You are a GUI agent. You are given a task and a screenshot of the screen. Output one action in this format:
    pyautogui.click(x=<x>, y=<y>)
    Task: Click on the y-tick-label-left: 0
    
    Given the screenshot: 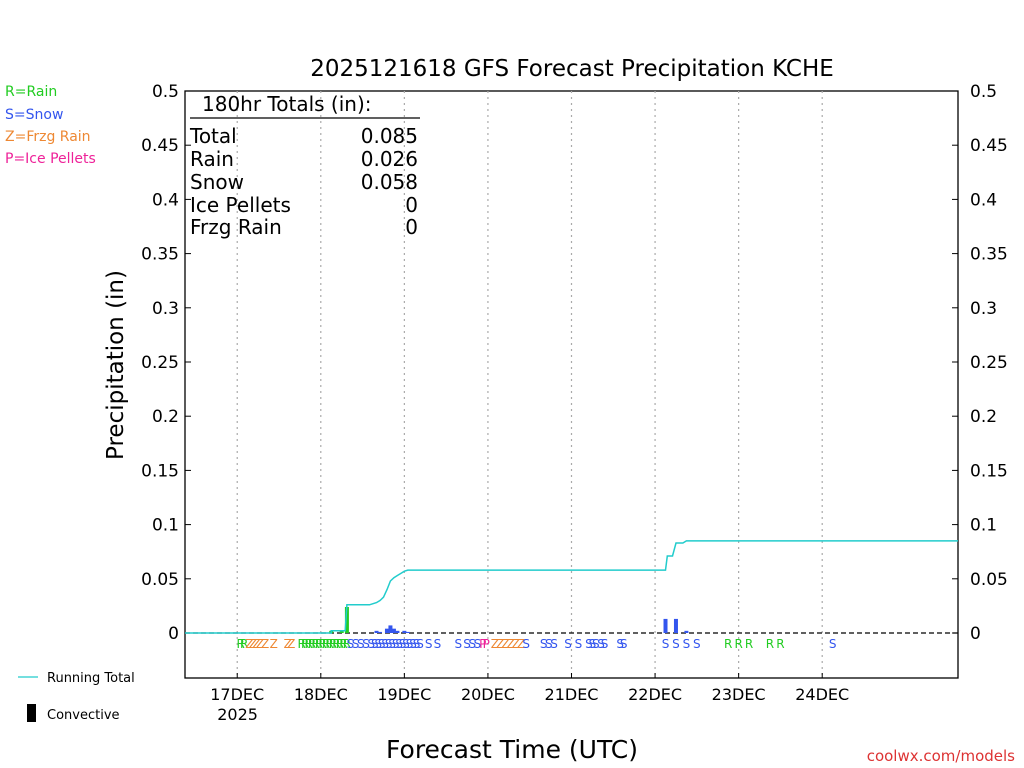 What is the action you would take?
    pyautogui.click(x=173, y=634)
    